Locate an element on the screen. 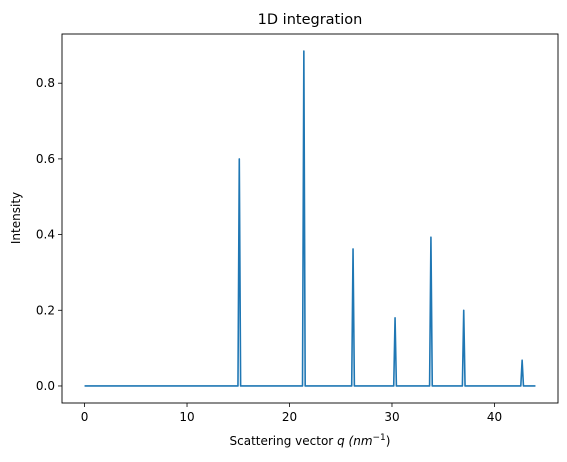 The image size is (567, 462). x-tick-label: 30 is located at coordinates (391, 417).